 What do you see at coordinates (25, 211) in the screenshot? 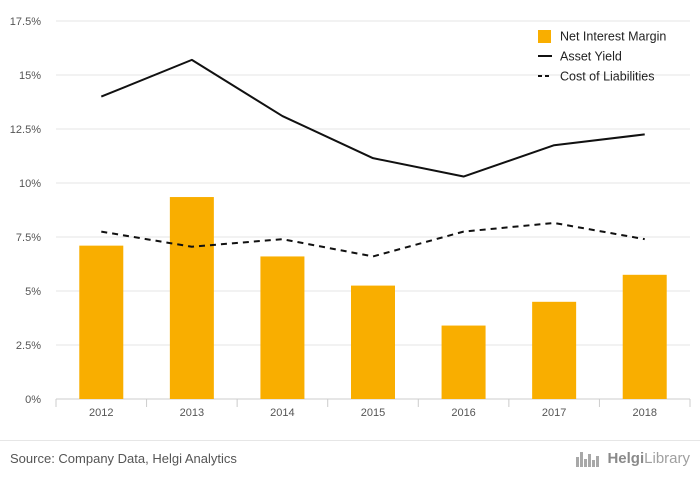
I see `y-axis: 0% 2.5% 5% 7.5% 10% 12.5% 15% 17.5%` at bounding box center [25, 211].